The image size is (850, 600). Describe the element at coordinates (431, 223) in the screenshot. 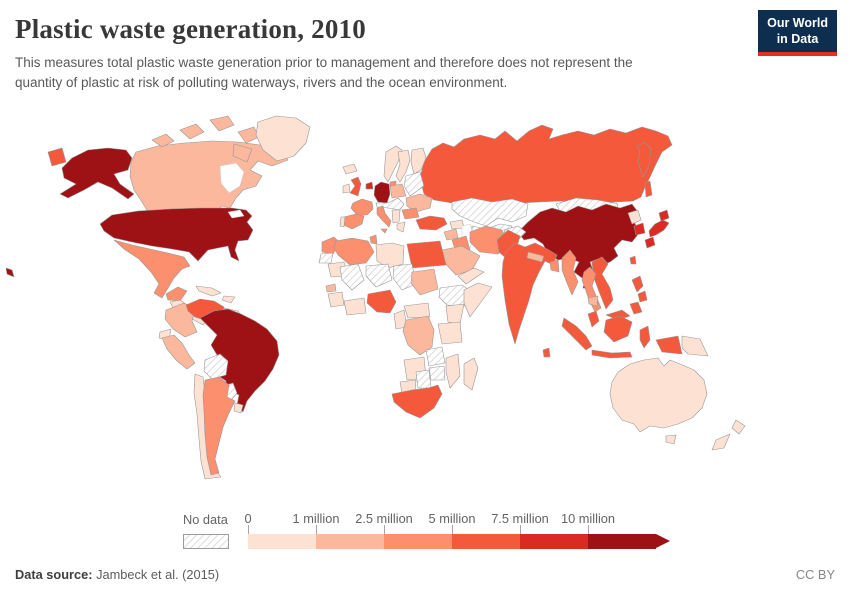

I see `country-turkey` at that location.